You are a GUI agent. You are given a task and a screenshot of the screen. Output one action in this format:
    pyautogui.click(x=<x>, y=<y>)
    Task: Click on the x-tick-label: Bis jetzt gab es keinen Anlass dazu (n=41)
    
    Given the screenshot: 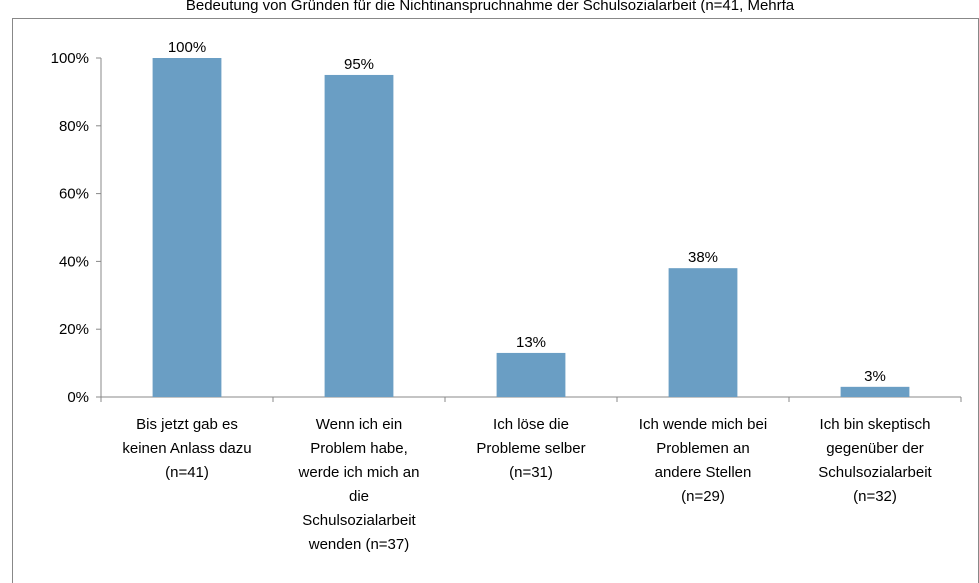 What is the action you would take?
    pyautogui.click(x=186, y=448)
    